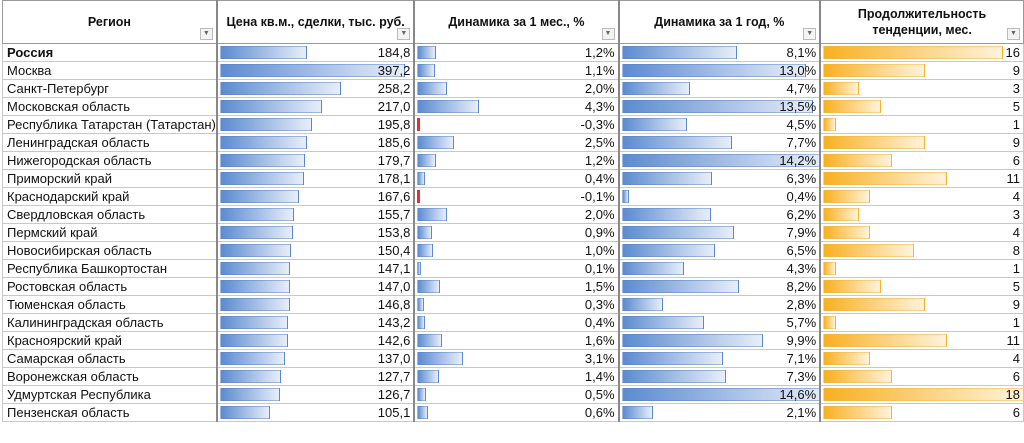  Describe the element at coordinates (109, 250) in the screenshot. I see `region-cell: Новосибирская область` at that location.